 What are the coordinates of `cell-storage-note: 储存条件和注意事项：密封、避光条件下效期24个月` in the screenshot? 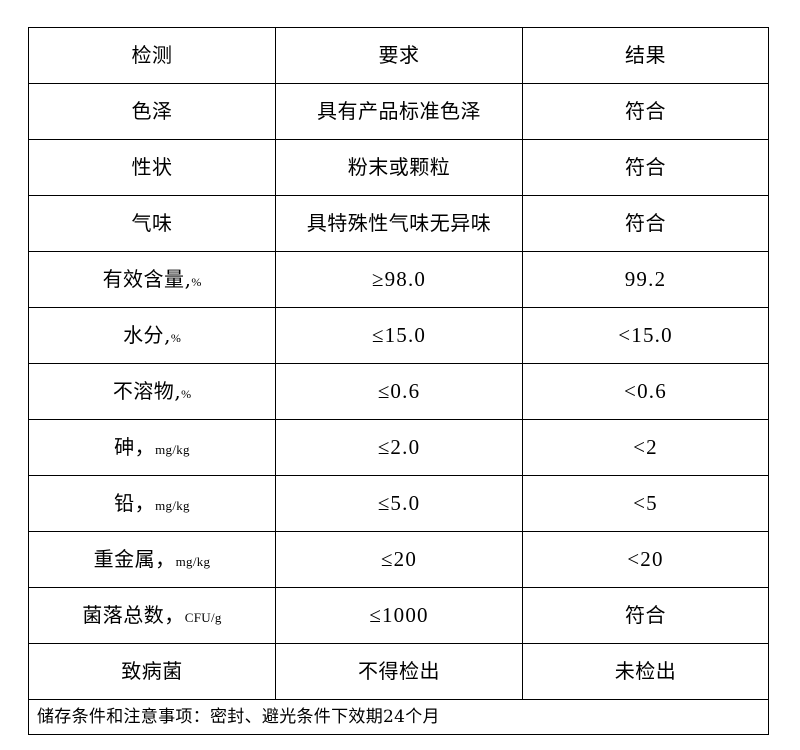 It's located at (398, 717).